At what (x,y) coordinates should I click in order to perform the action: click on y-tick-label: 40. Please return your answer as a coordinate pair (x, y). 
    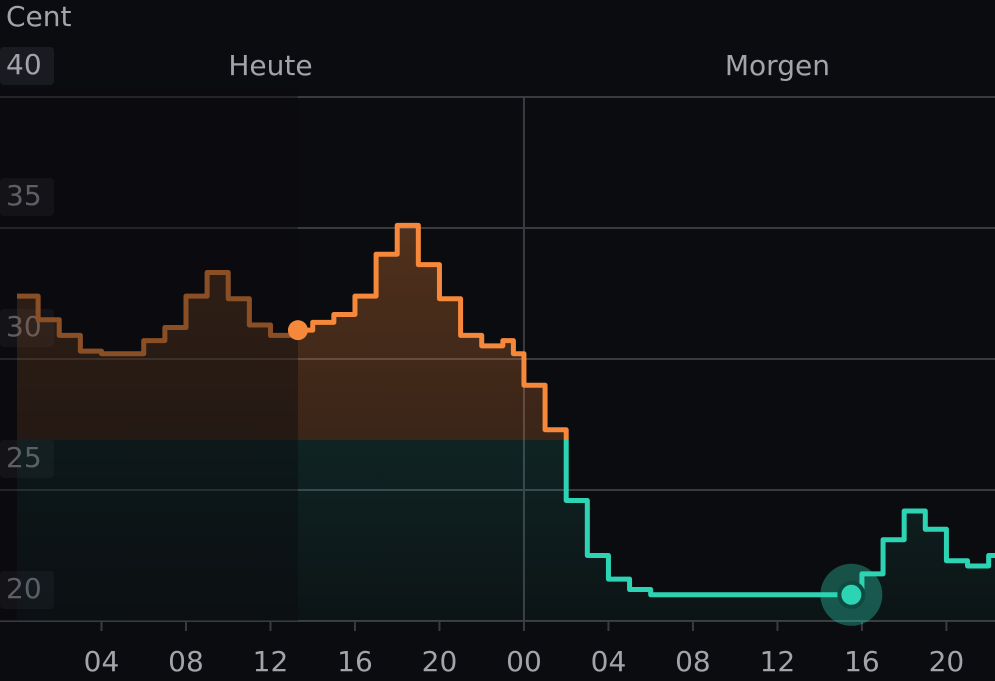
    Looking at the image, I should click on (24, 64).